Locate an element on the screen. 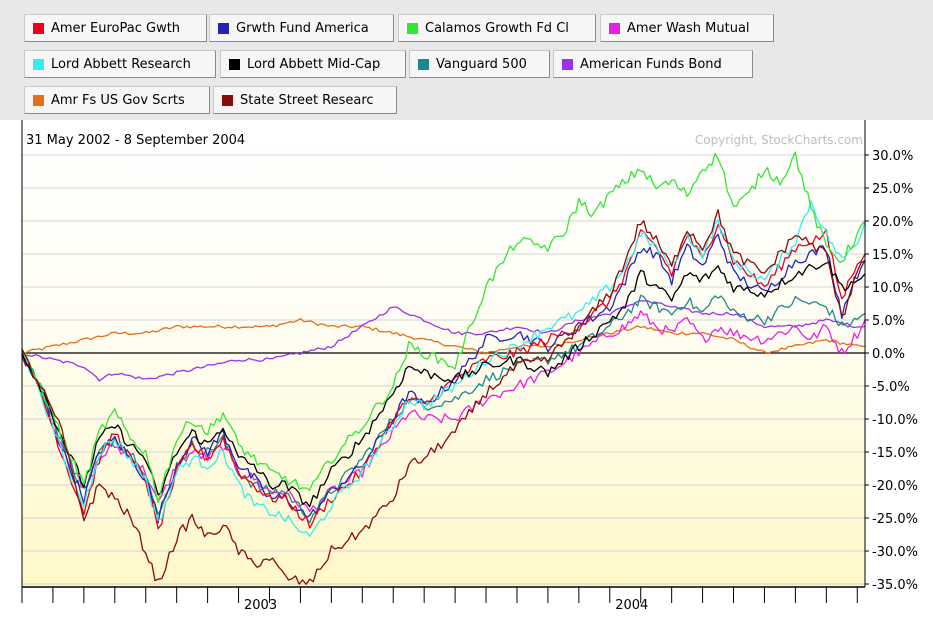  legend-item: Amer Wash Mutual is located at coordinates (687, 28).